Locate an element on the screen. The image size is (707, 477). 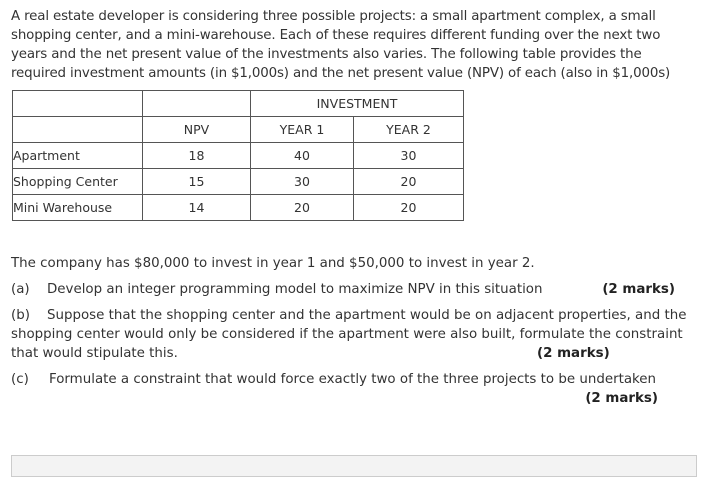
question-label: (a) is located at coordinates (20, 289).